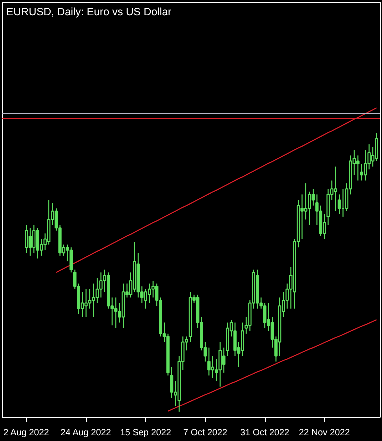 The width and height of the screenshot is (382, 441). What do you see at coordinates (89, 12) in the screenshot?
I see `chart-title: EURUSD, Daily: Euro vs US Dollar` at bounding box center [89, 12].